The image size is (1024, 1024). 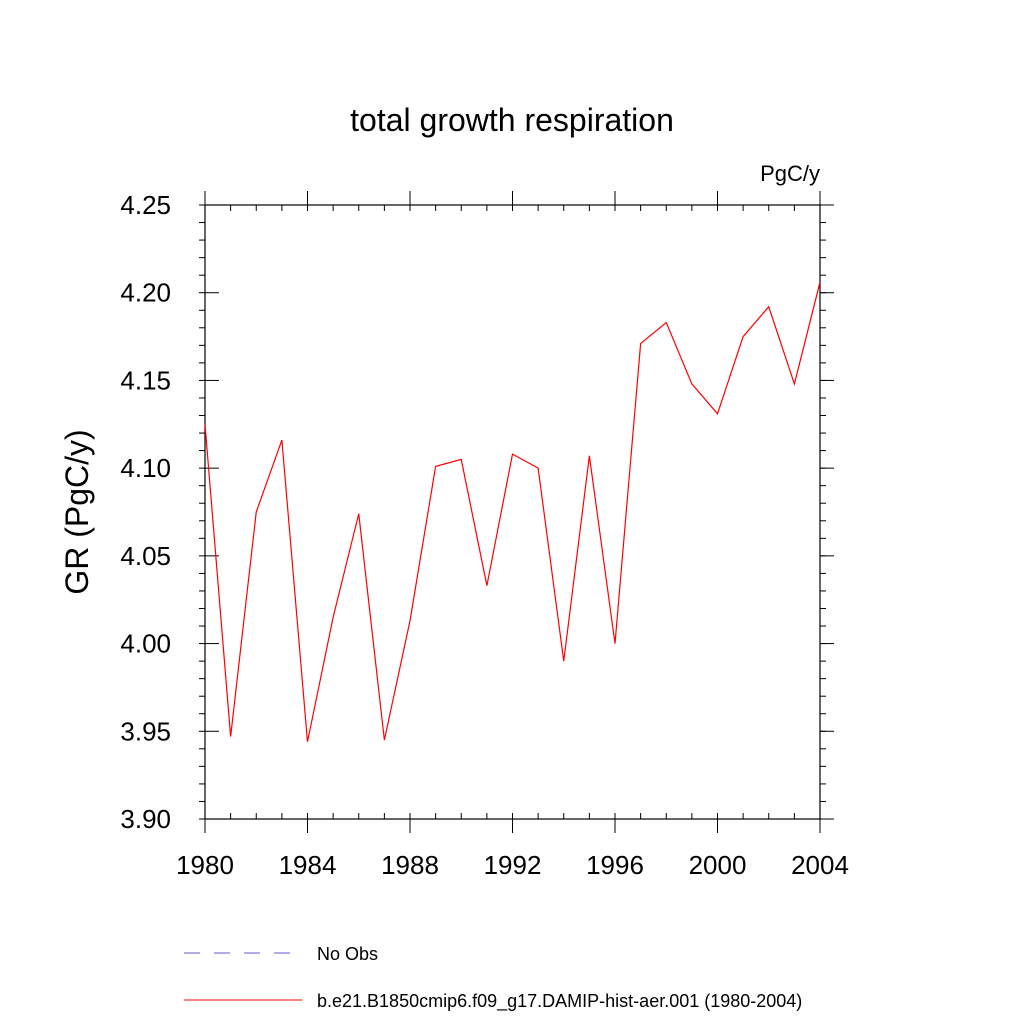 I want to click on x-tick-label: 1988, so click(x=410, y=865).